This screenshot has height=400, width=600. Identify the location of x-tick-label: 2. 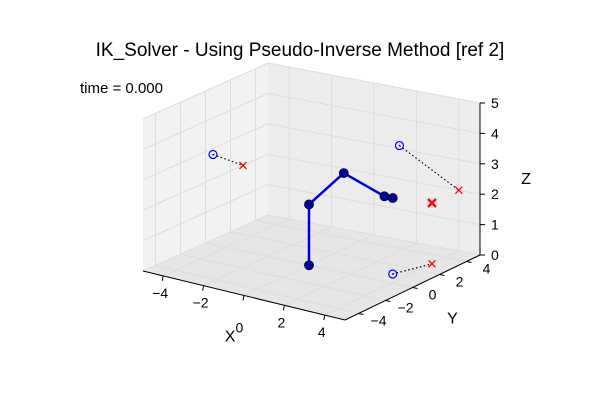
(282, 322).